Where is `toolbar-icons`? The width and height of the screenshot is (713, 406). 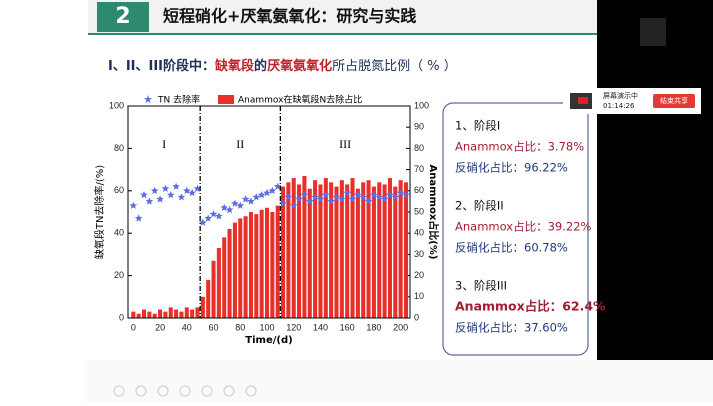 toolbar-icons is located at coordinates (185, 391).